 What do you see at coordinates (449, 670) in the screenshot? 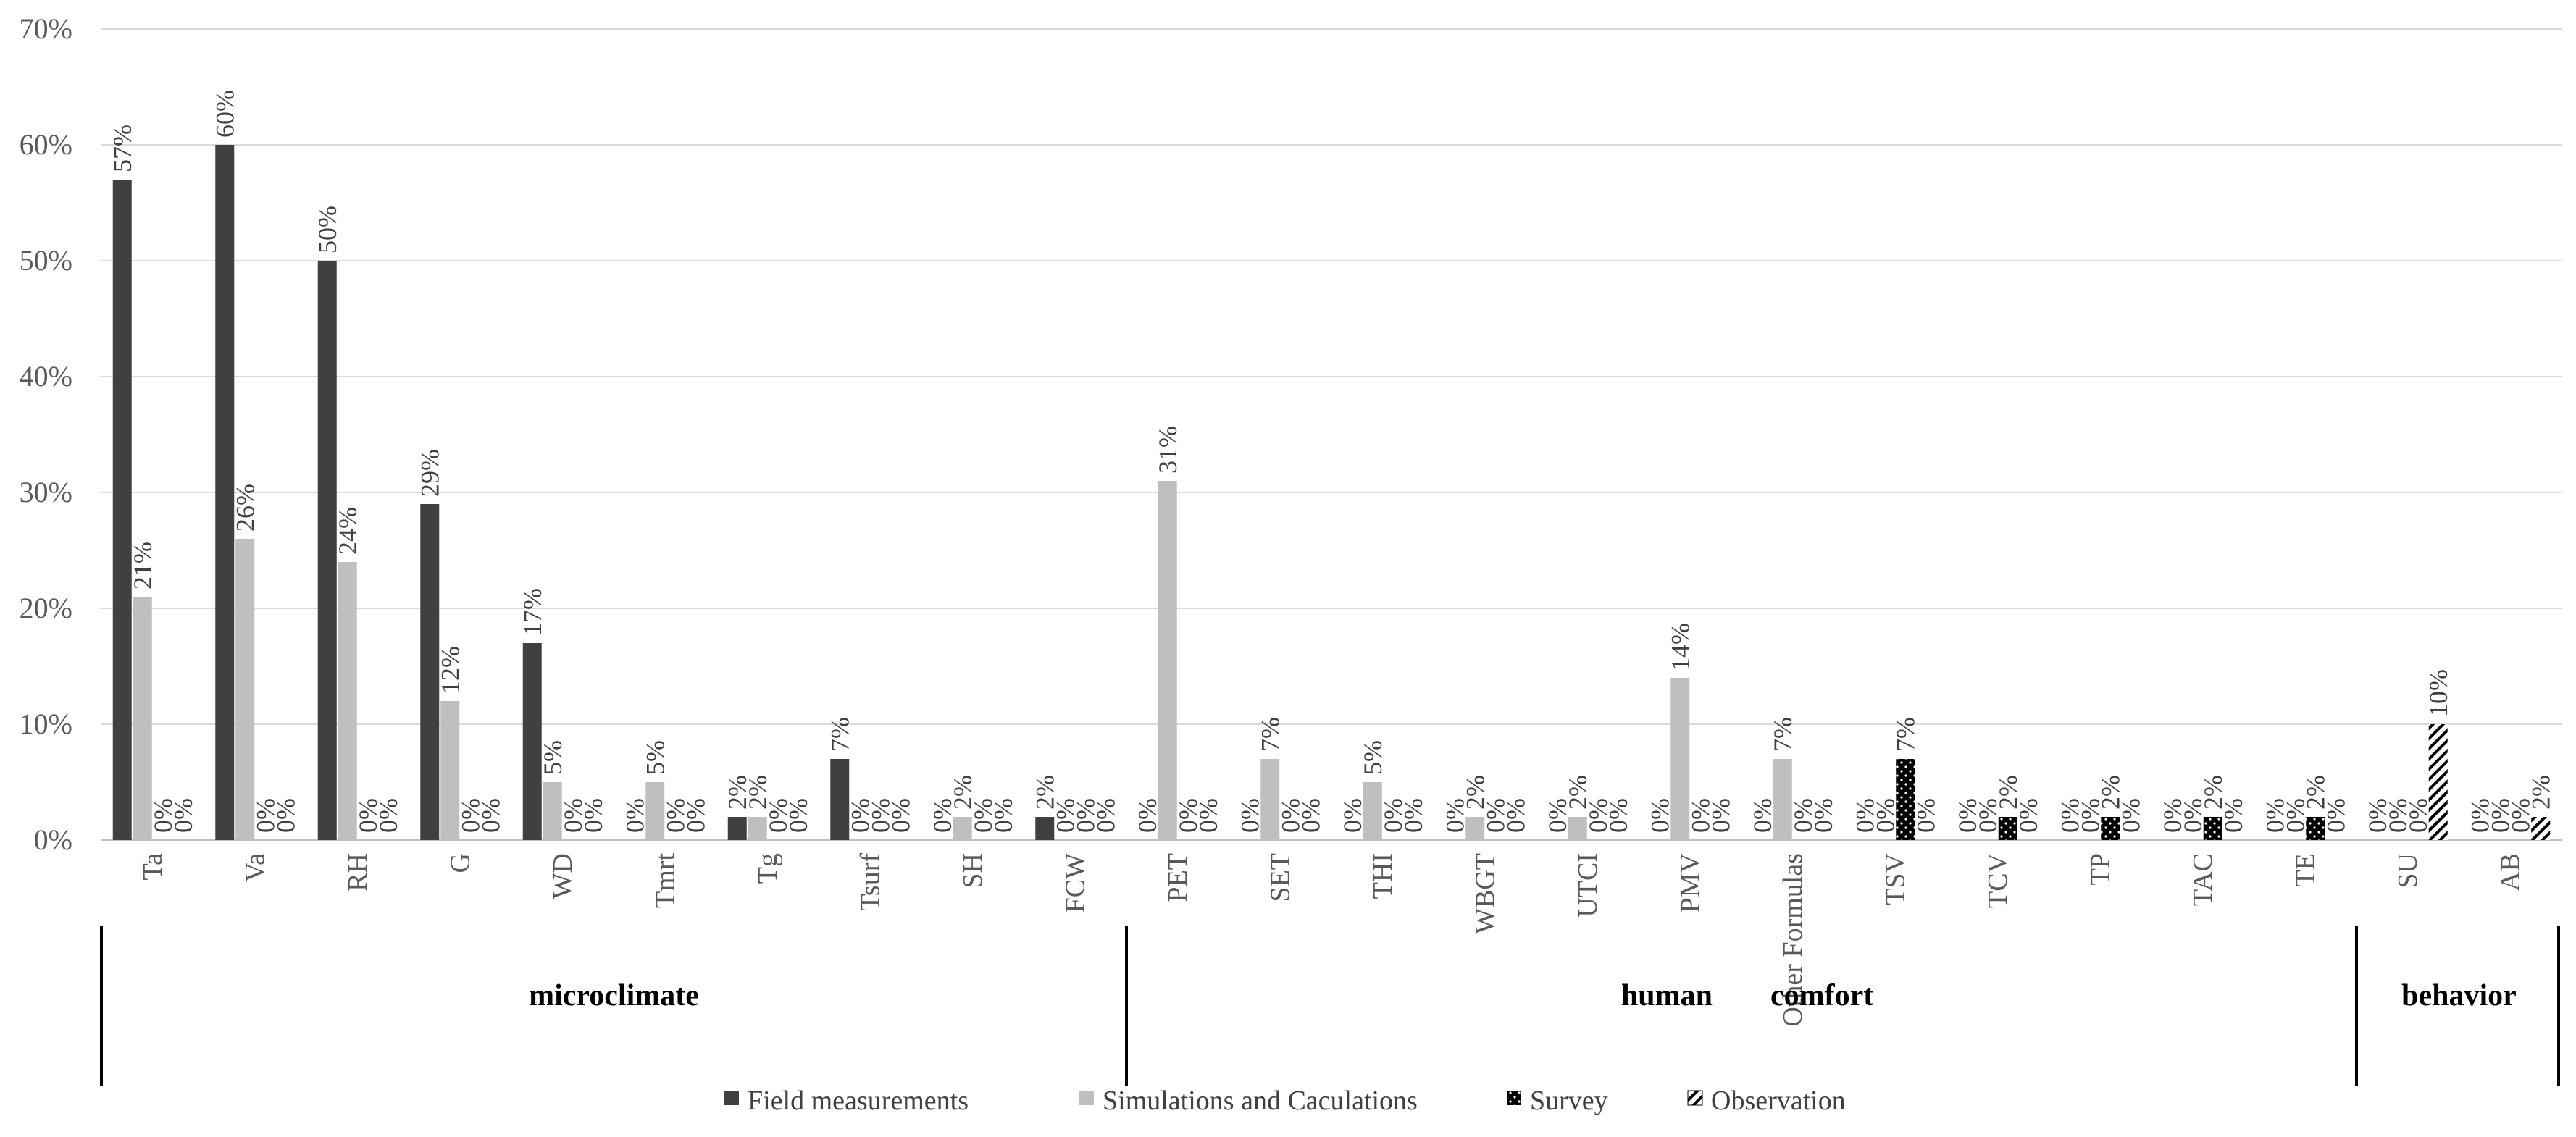
I see `data-label: 12%` at bounding box center [449, 670].